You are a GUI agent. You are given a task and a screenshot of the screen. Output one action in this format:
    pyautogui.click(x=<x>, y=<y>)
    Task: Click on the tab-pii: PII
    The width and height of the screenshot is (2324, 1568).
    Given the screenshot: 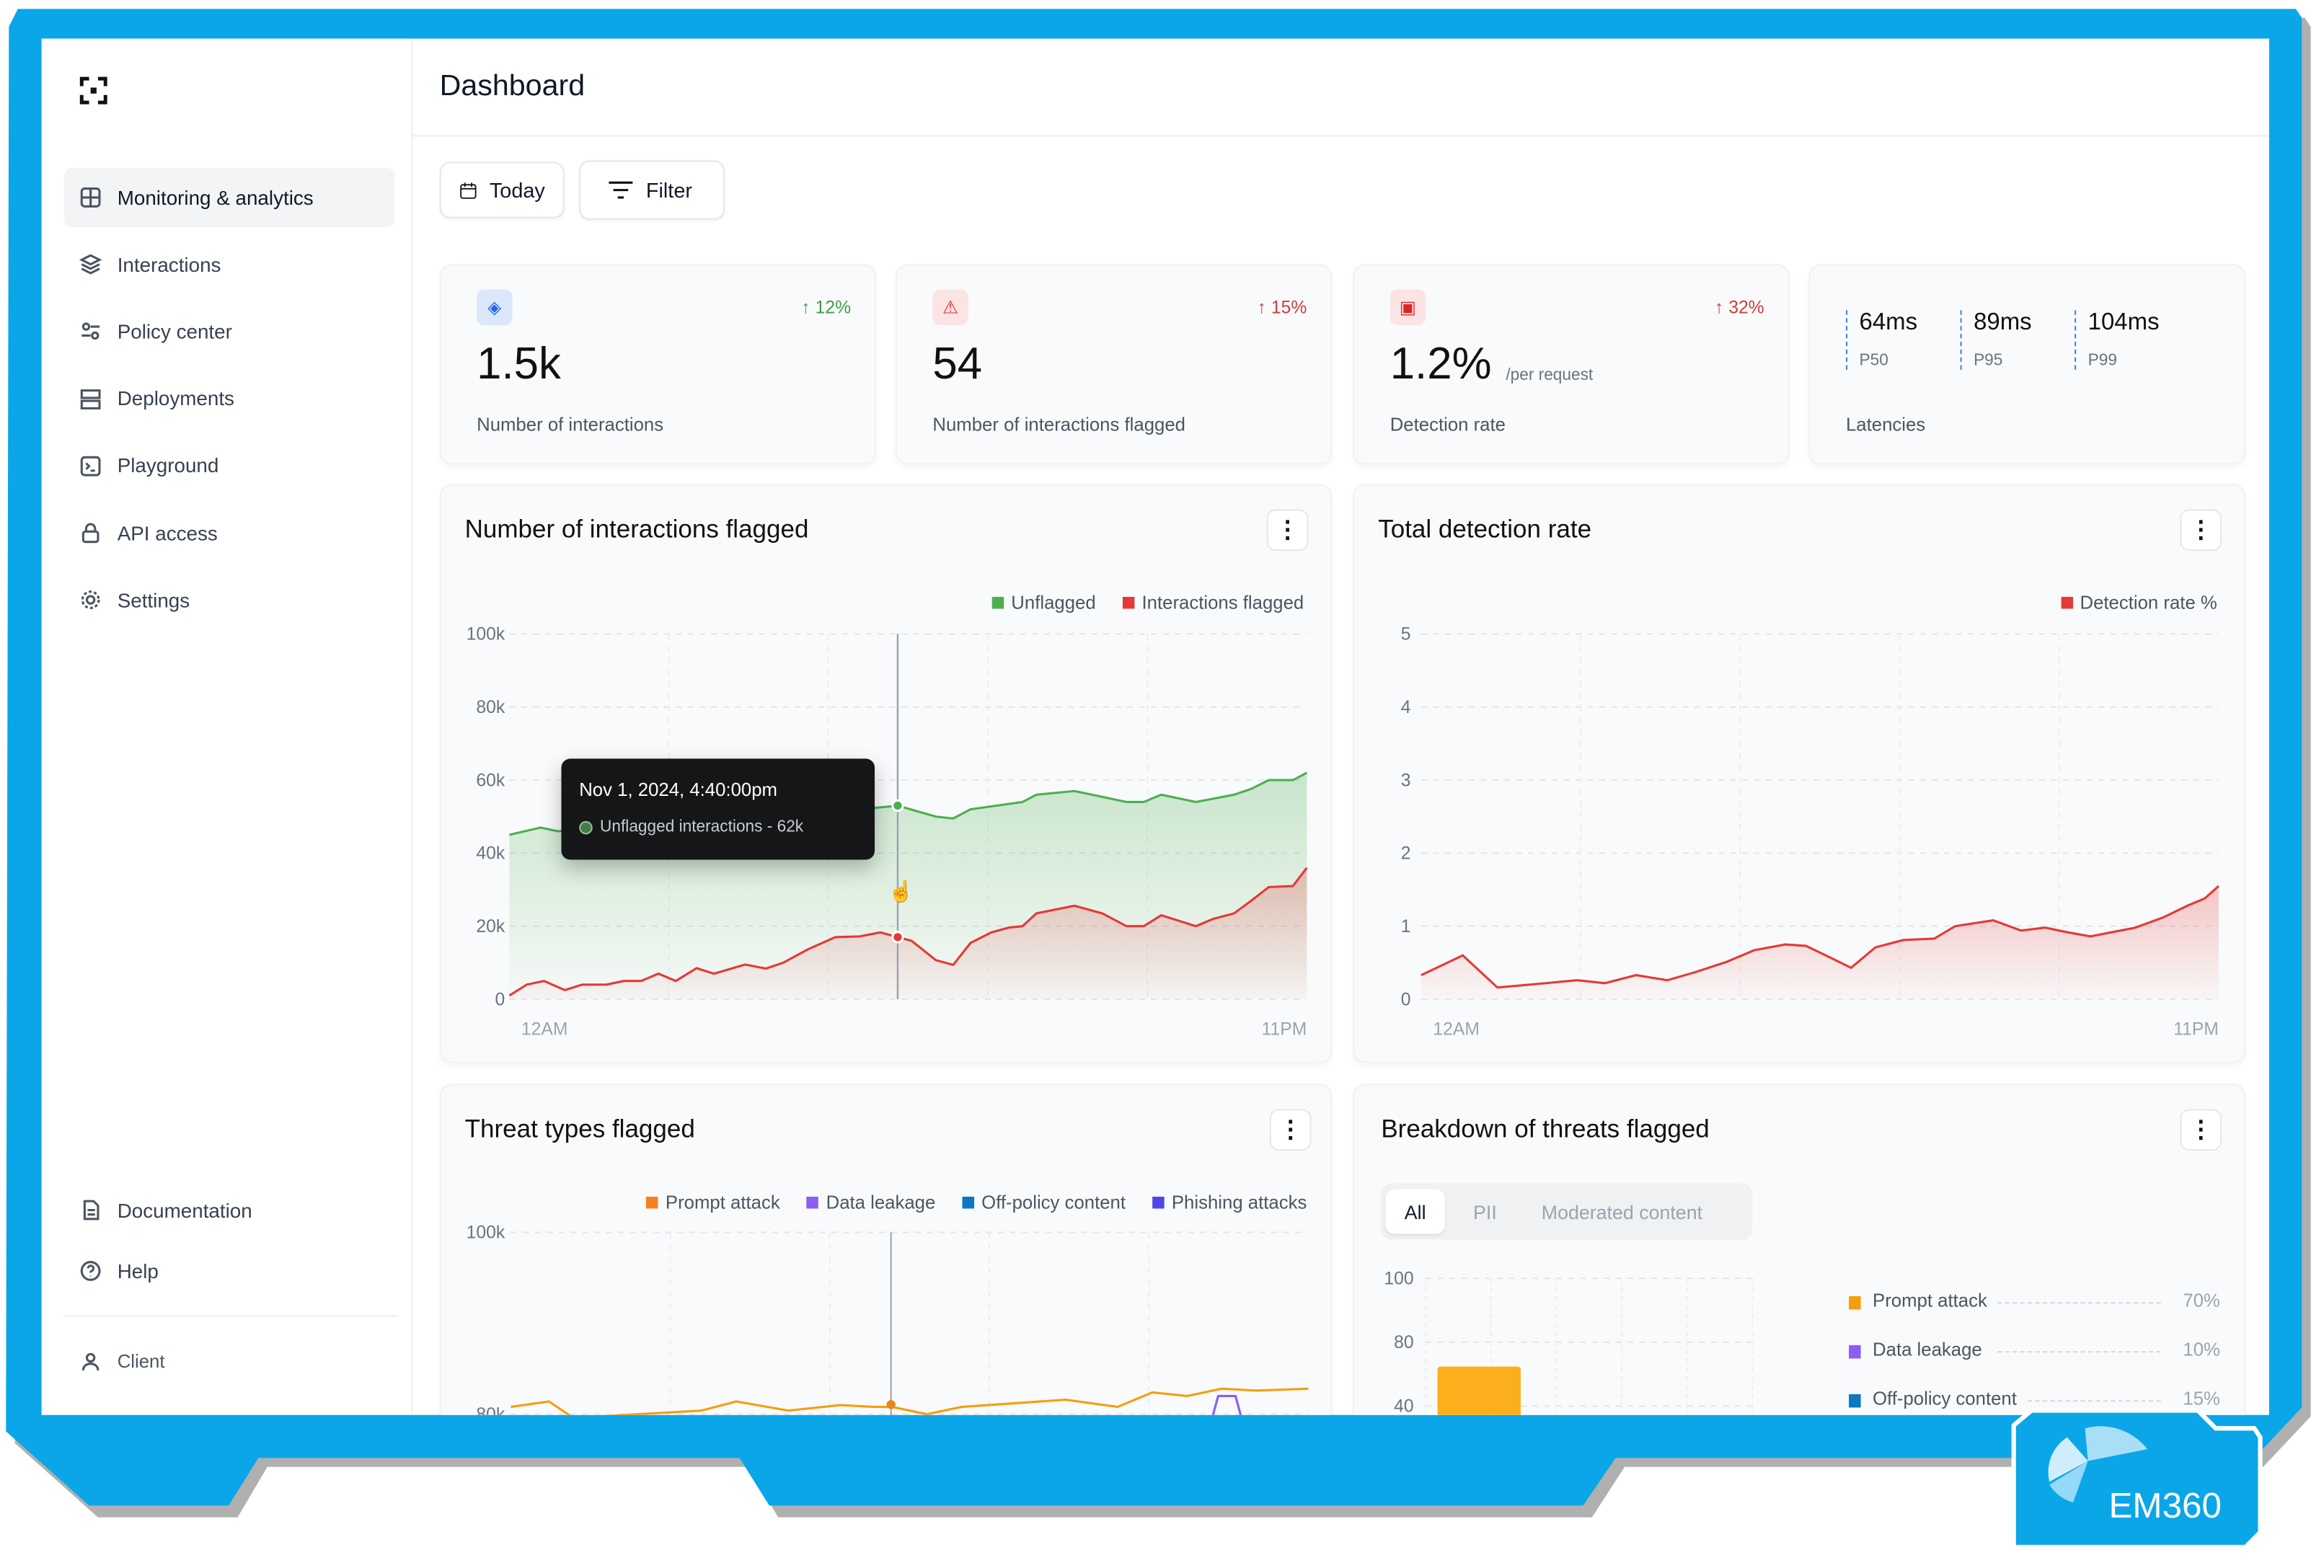 What is the action you would take?
    pyautogui.click(x=1485, y=1212)
    